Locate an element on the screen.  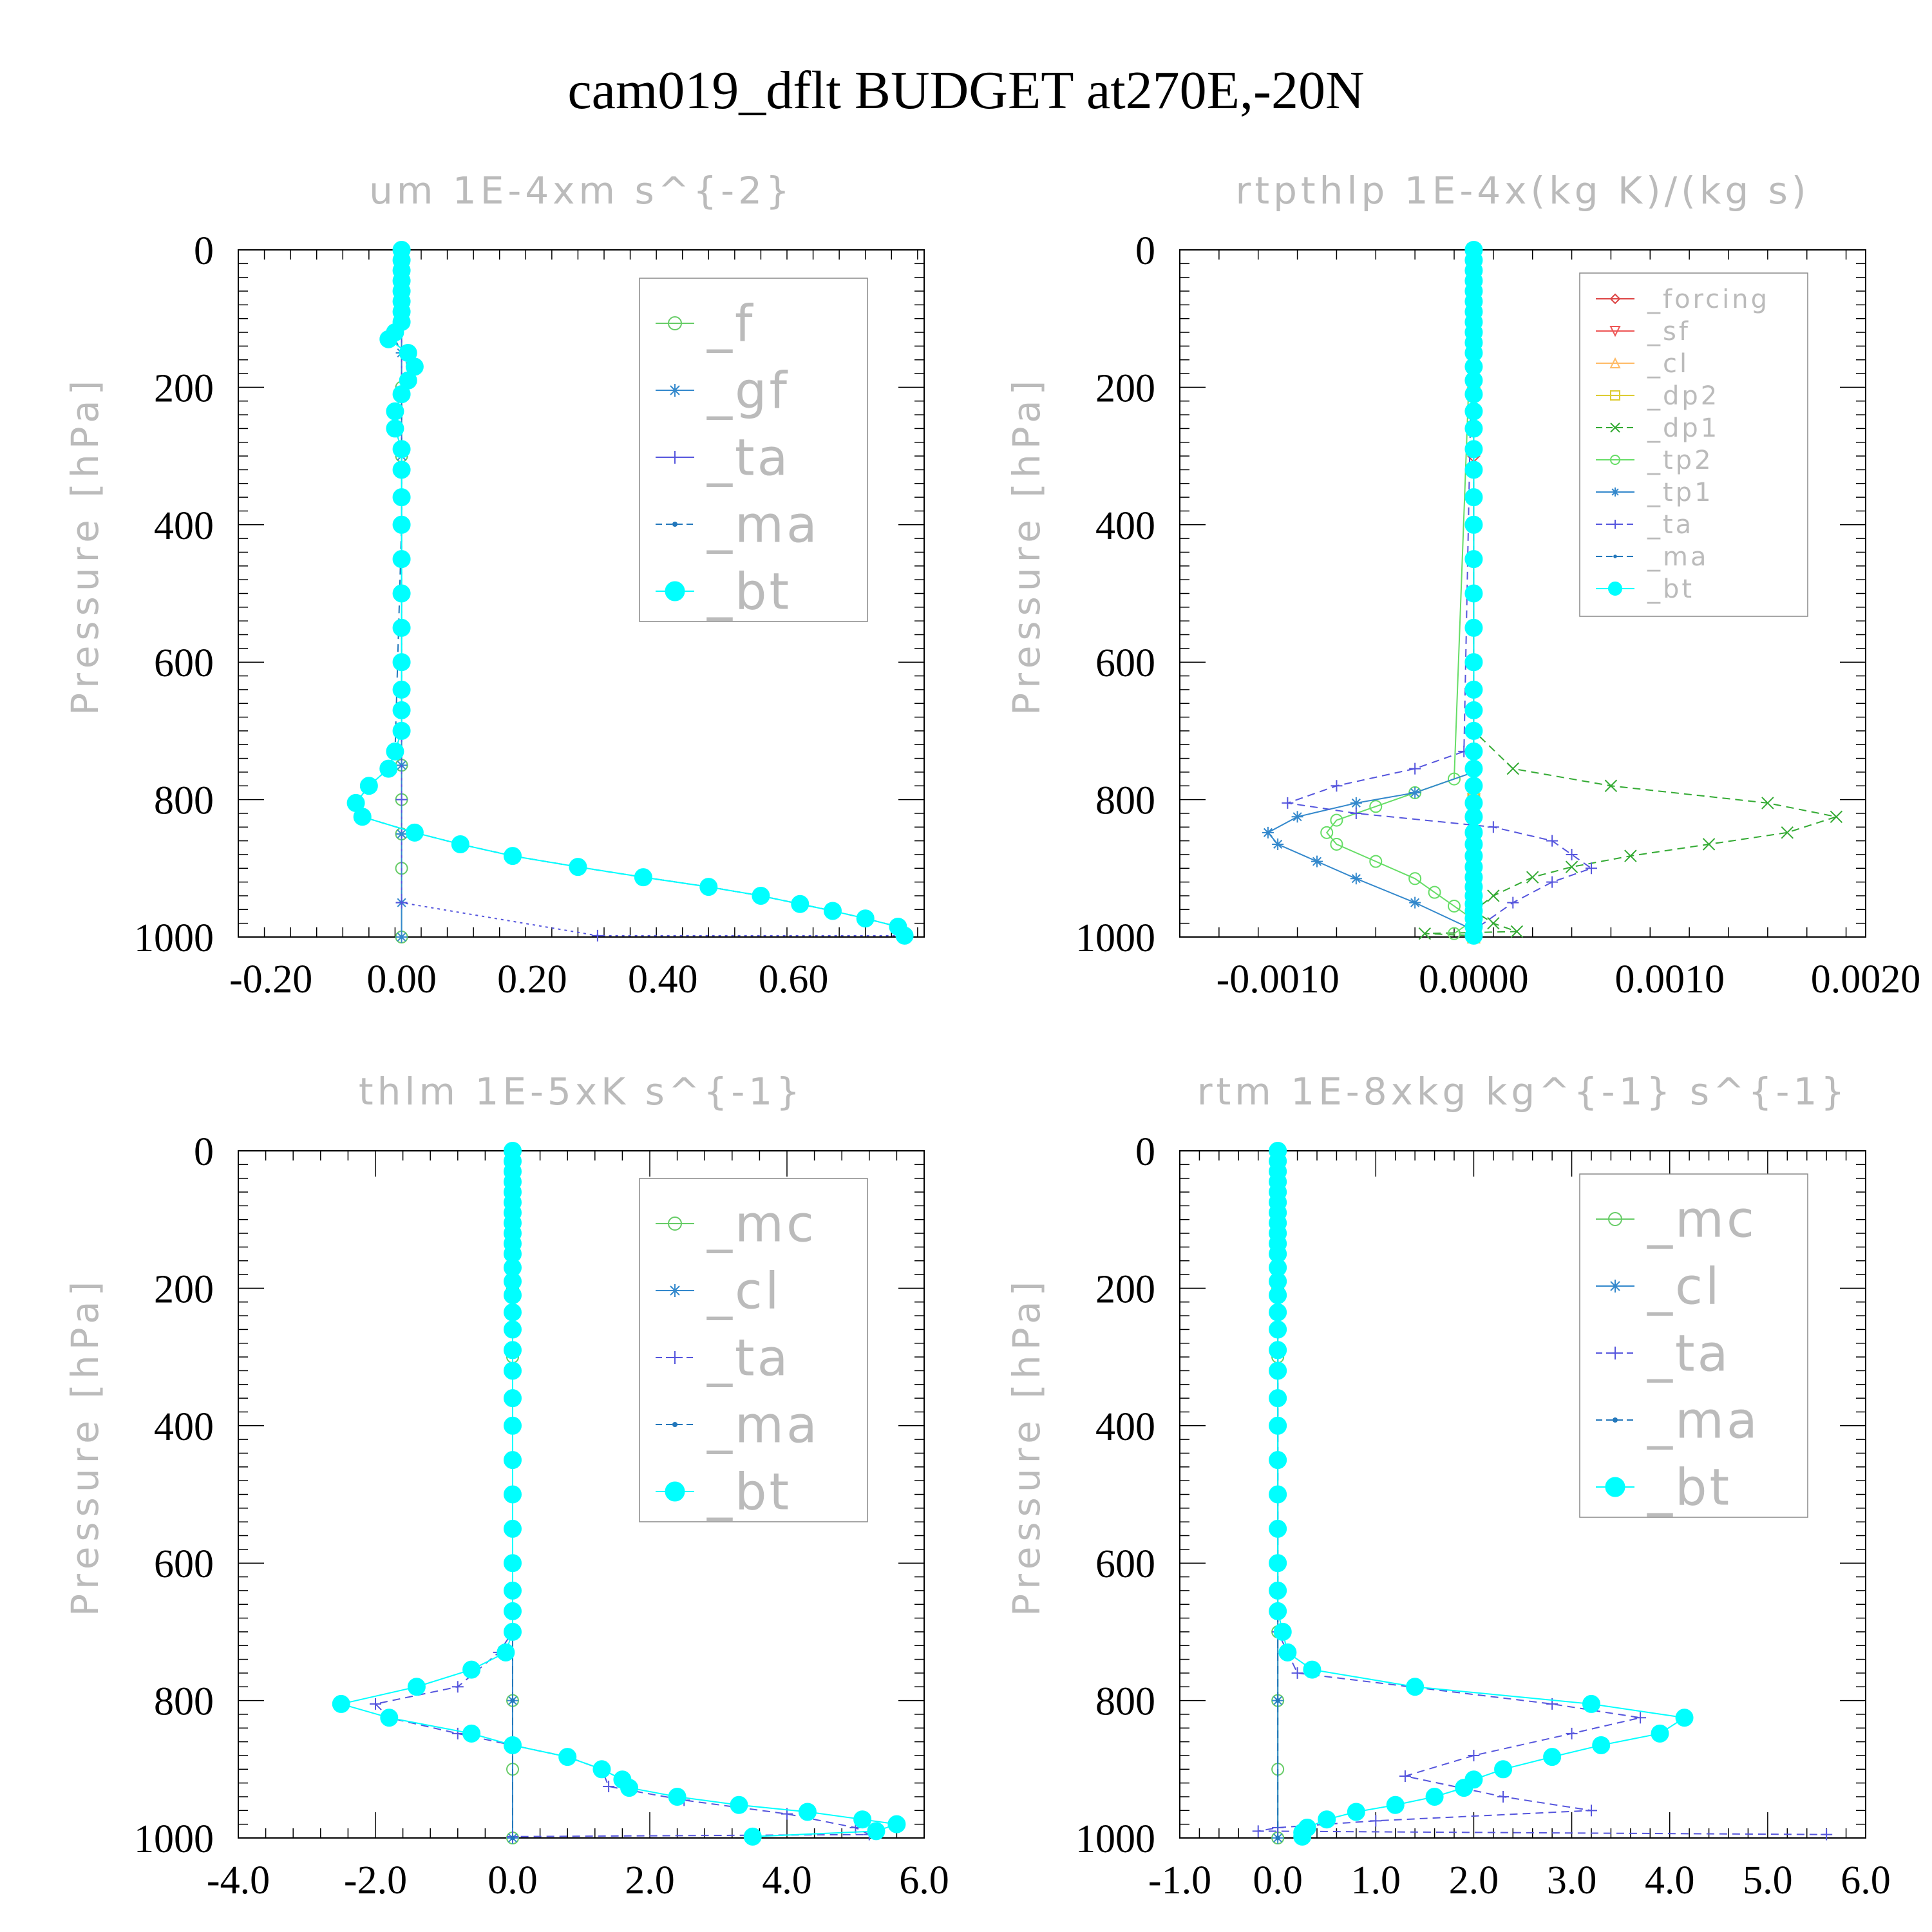
legend-label: _tp1 is located at coordinates (1680, 493).